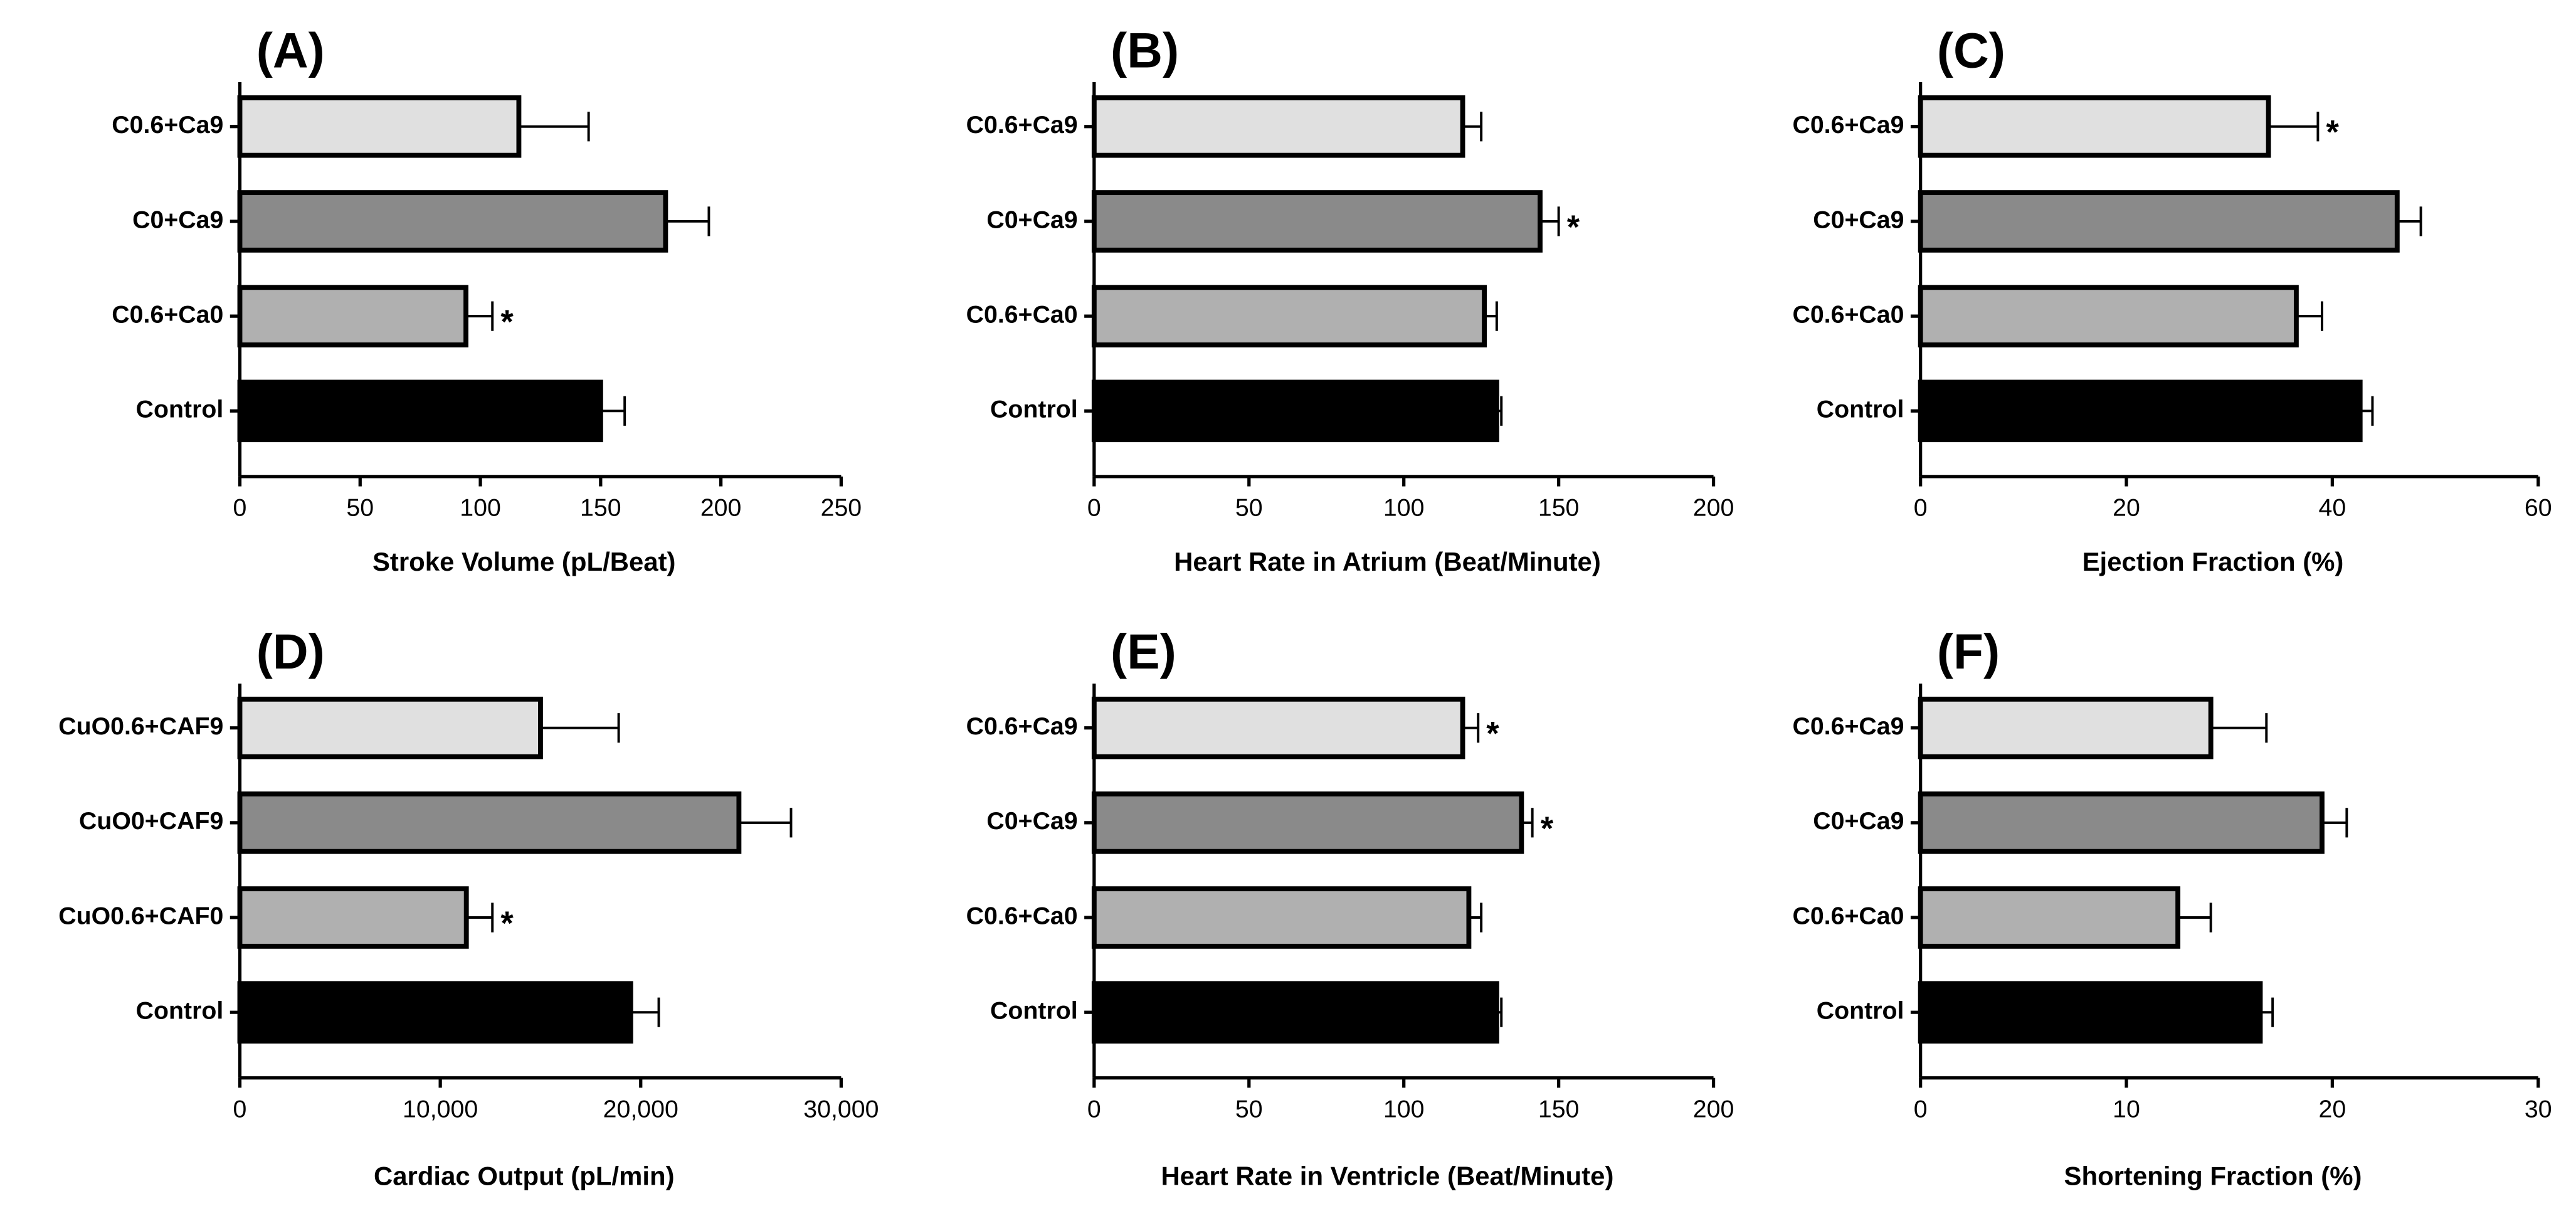 The width and height of the screenshot is (2576, 1211). I want to click on x-tick-label: 20,000, so click(640, 1109).